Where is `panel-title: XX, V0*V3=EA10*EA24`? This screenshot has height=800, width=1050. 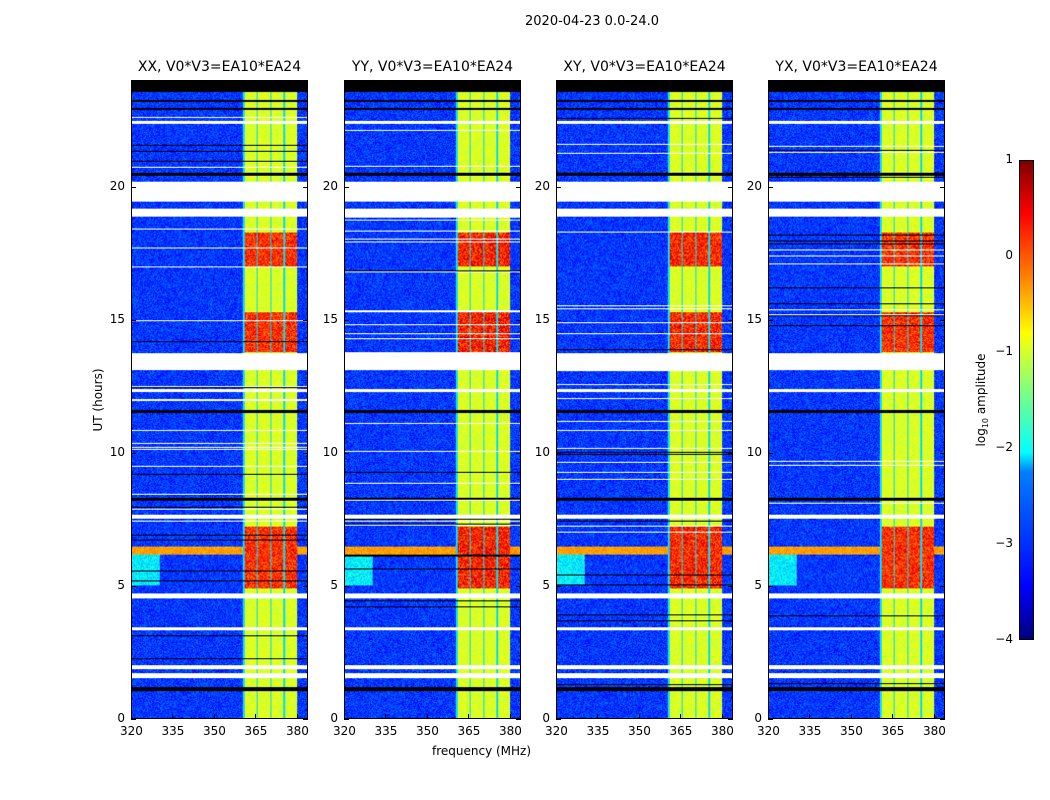
panel-title: XX, V0*V3=EA10*EA24 is located at coordinates (219, 67).